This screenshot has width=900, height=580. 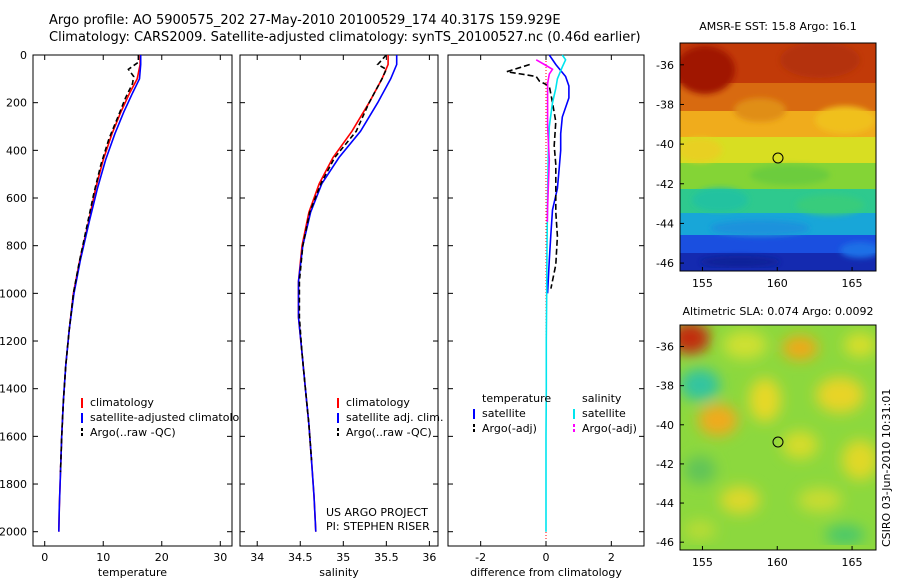 What do you see at coordinates (386, 557) in the screenshot?
I see `x-tick-label: 35.5` at bounding box center [386, 557].